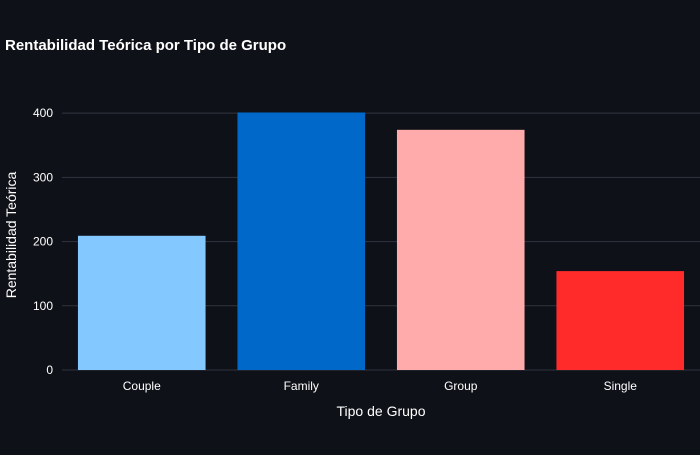 The width and height of the screenshot is (700, 455). What do you see at coordinates (142, 386) in the screenshot?
I see `x-tick-label: Couple` at bounding box center [142, 386].